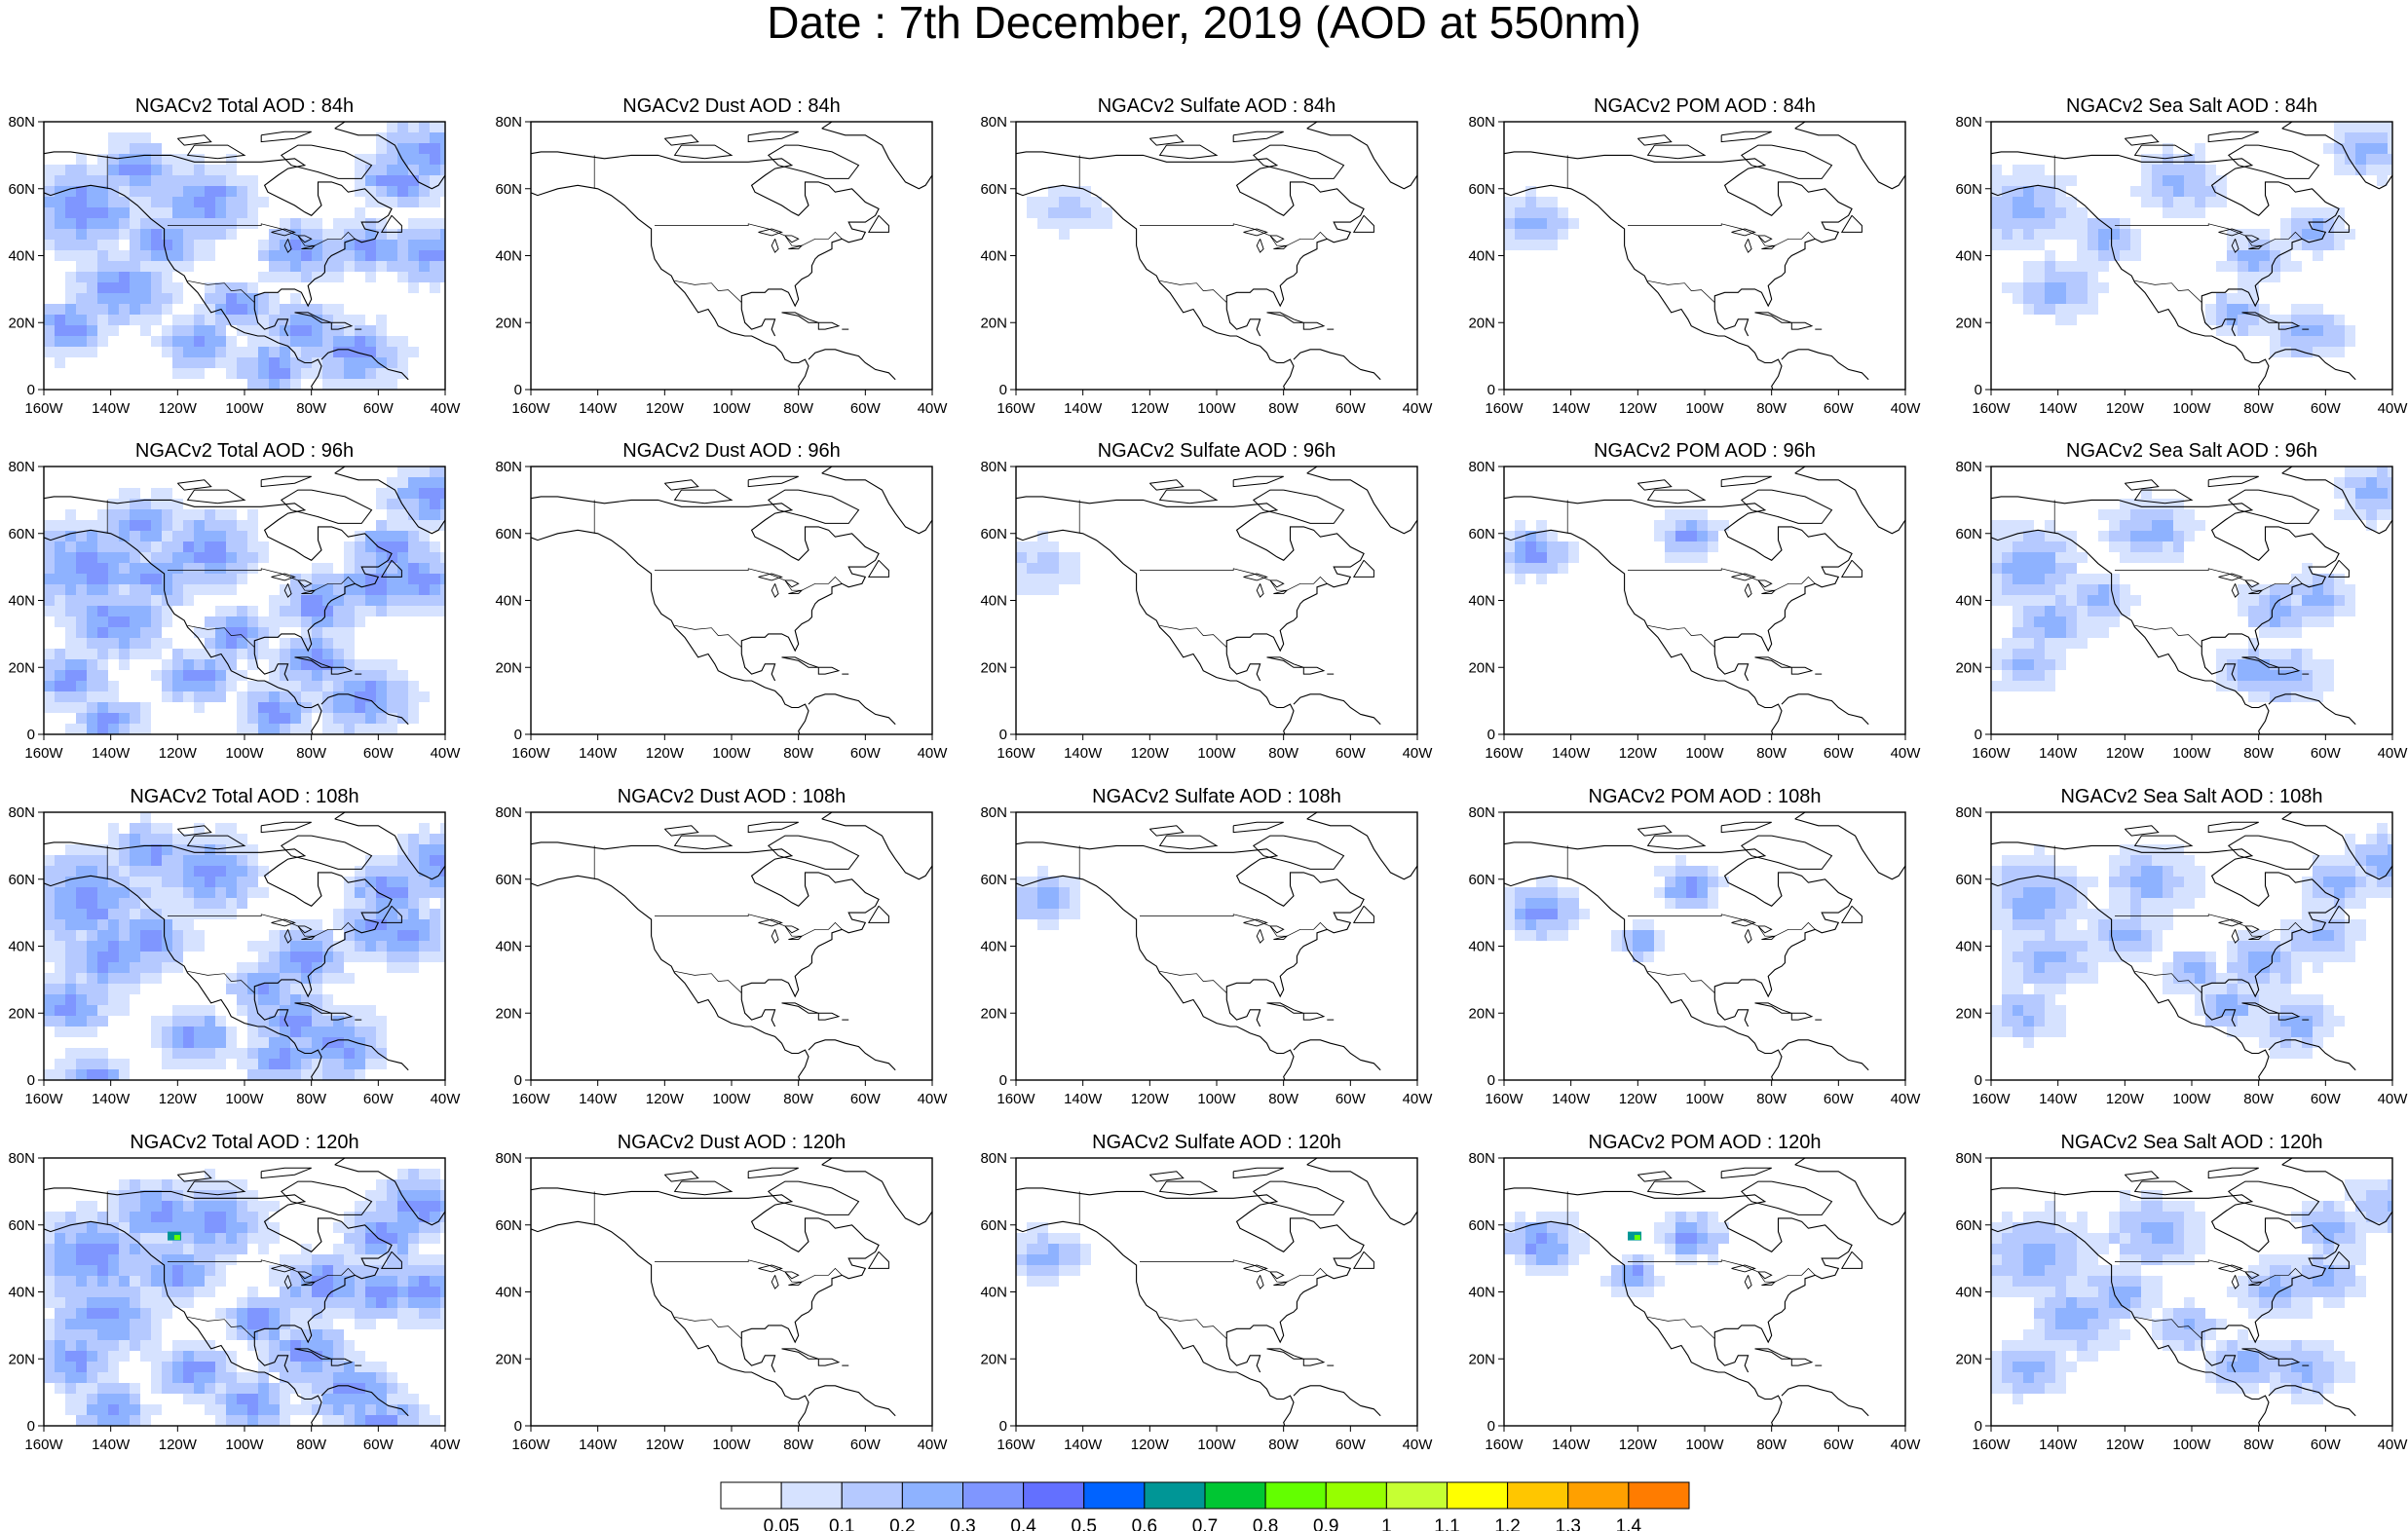 This screenshot has height=1531, width=2408. What do you see at coordinates (1771, 1445) in the screenshot?
I see `x-tick-label: 80W` at bounding box center [1771, 1445].